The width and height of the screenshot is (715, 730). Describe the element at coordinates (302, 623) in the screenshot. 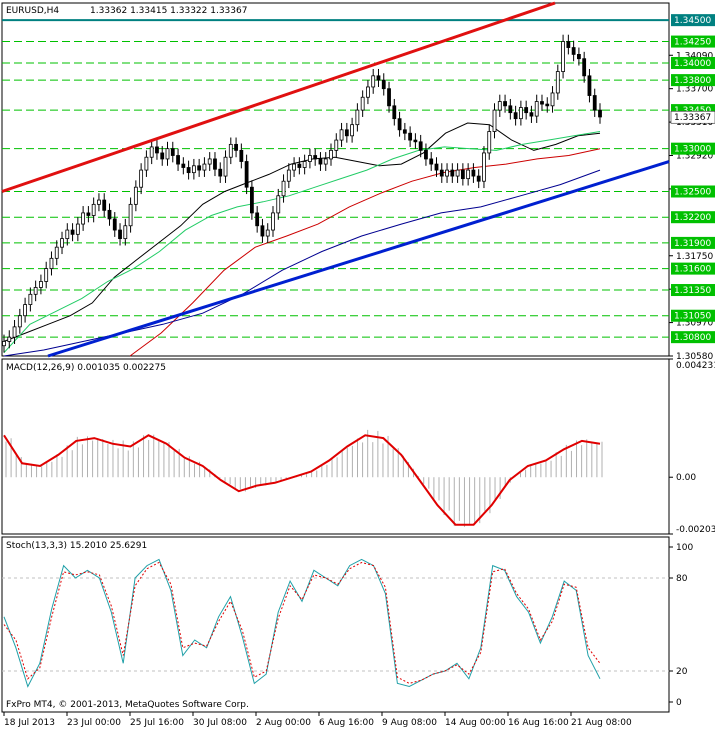

I see `stoch-main-line` at that location.